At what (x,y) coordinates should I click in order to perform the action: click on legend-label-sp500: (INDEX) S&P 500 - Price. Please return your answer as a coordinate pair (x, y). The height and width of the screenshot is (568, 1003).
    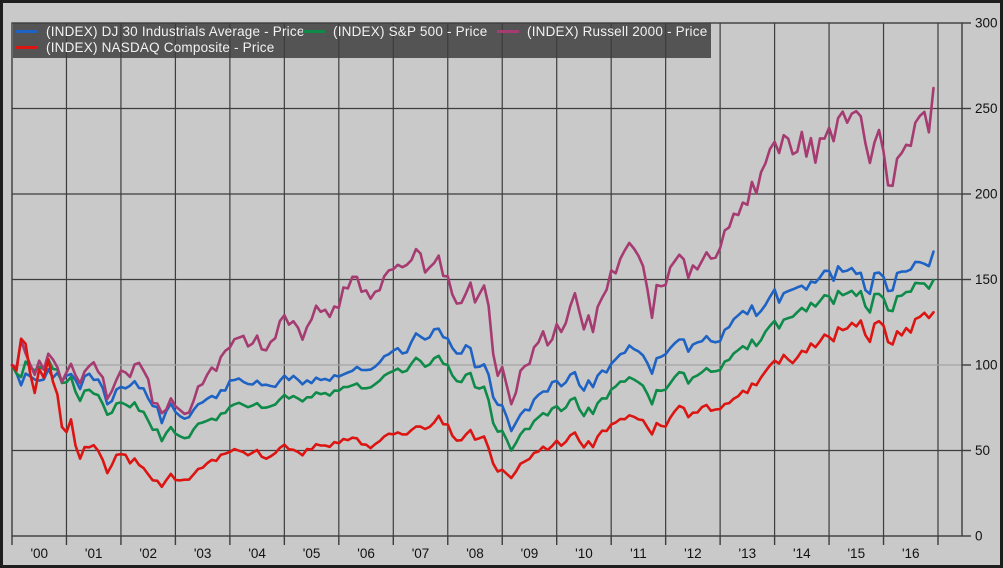
    Looking at the image, I should click on (410, 31).